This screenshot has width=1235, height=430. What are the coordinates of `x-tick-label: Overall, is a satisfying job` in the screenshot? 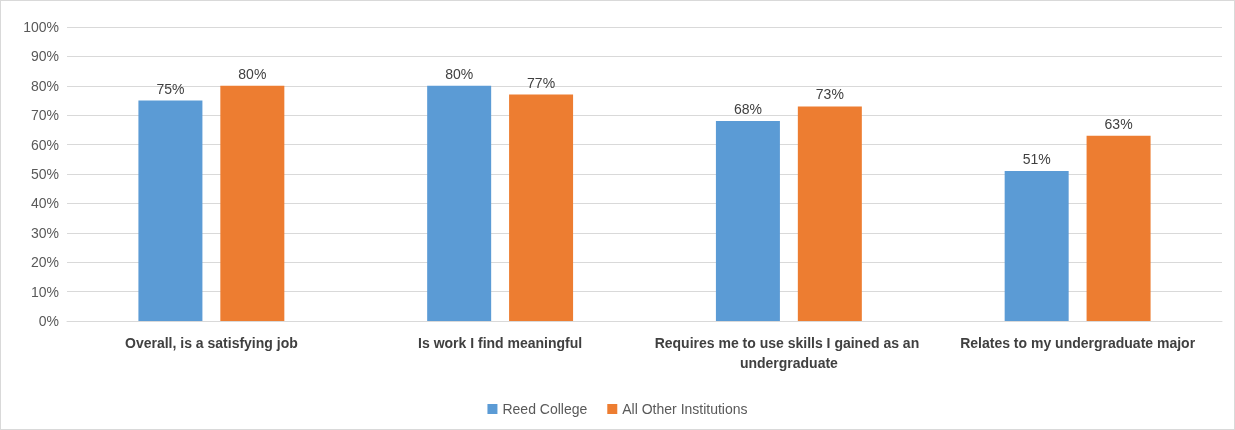 It's located at (211, 343).